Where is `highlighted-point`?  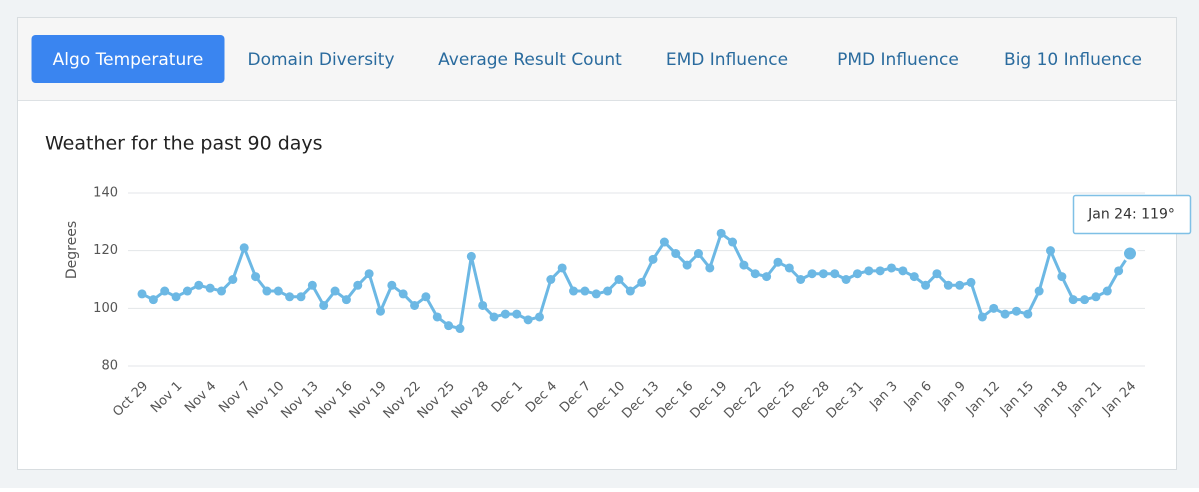
highlighted-point is located at coordinates (1130, 253).